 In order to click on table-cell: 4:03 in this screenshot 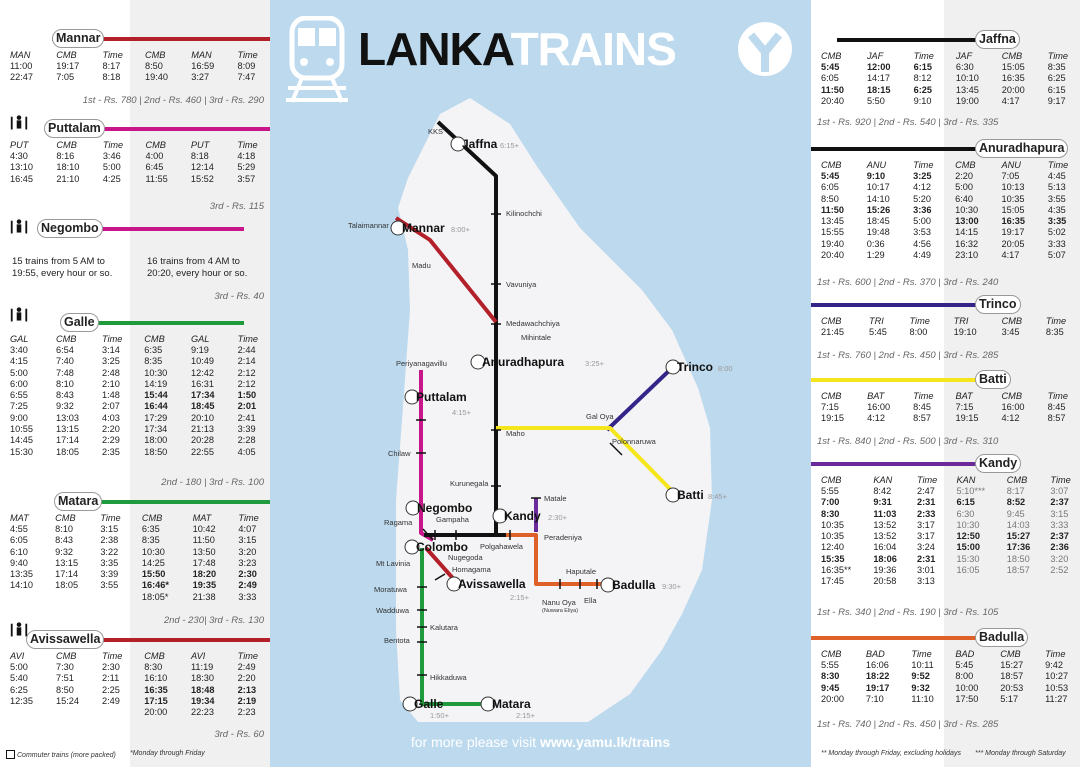, I will do `click(111, 417)`.